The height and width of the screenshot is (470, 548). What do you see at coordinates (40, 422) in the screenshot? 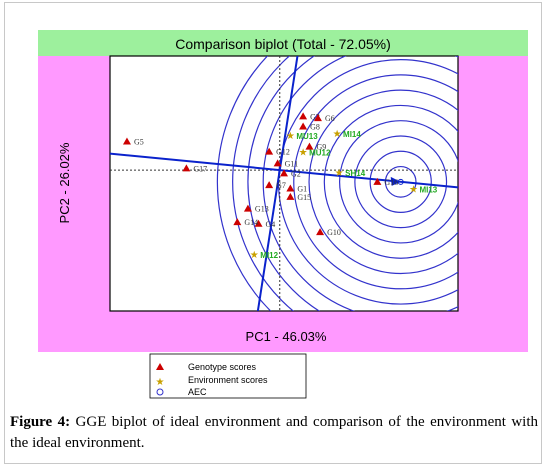
I see `caption-label: Figure 4:` at bounding box center [40, 422].